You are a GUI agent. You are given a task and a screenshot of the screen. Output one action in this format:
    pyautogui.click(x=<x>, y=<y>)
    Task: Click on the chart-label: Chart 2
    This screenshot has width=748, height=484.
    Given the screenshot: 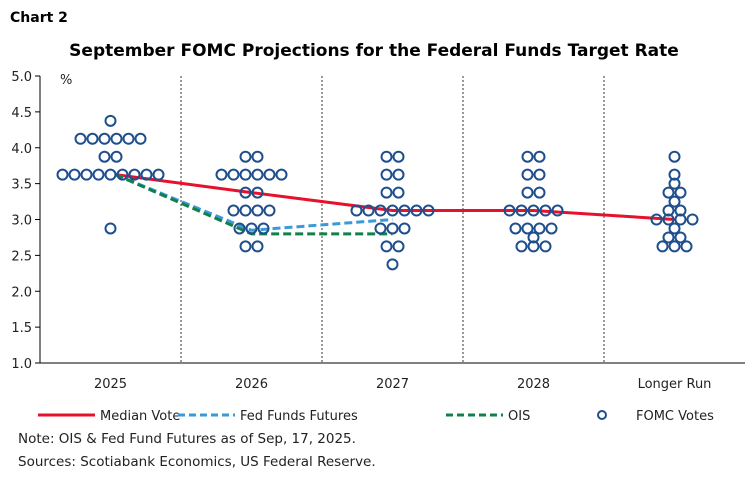 What is the action you would take?
    pyautogui.click(x=39, y=18)
    